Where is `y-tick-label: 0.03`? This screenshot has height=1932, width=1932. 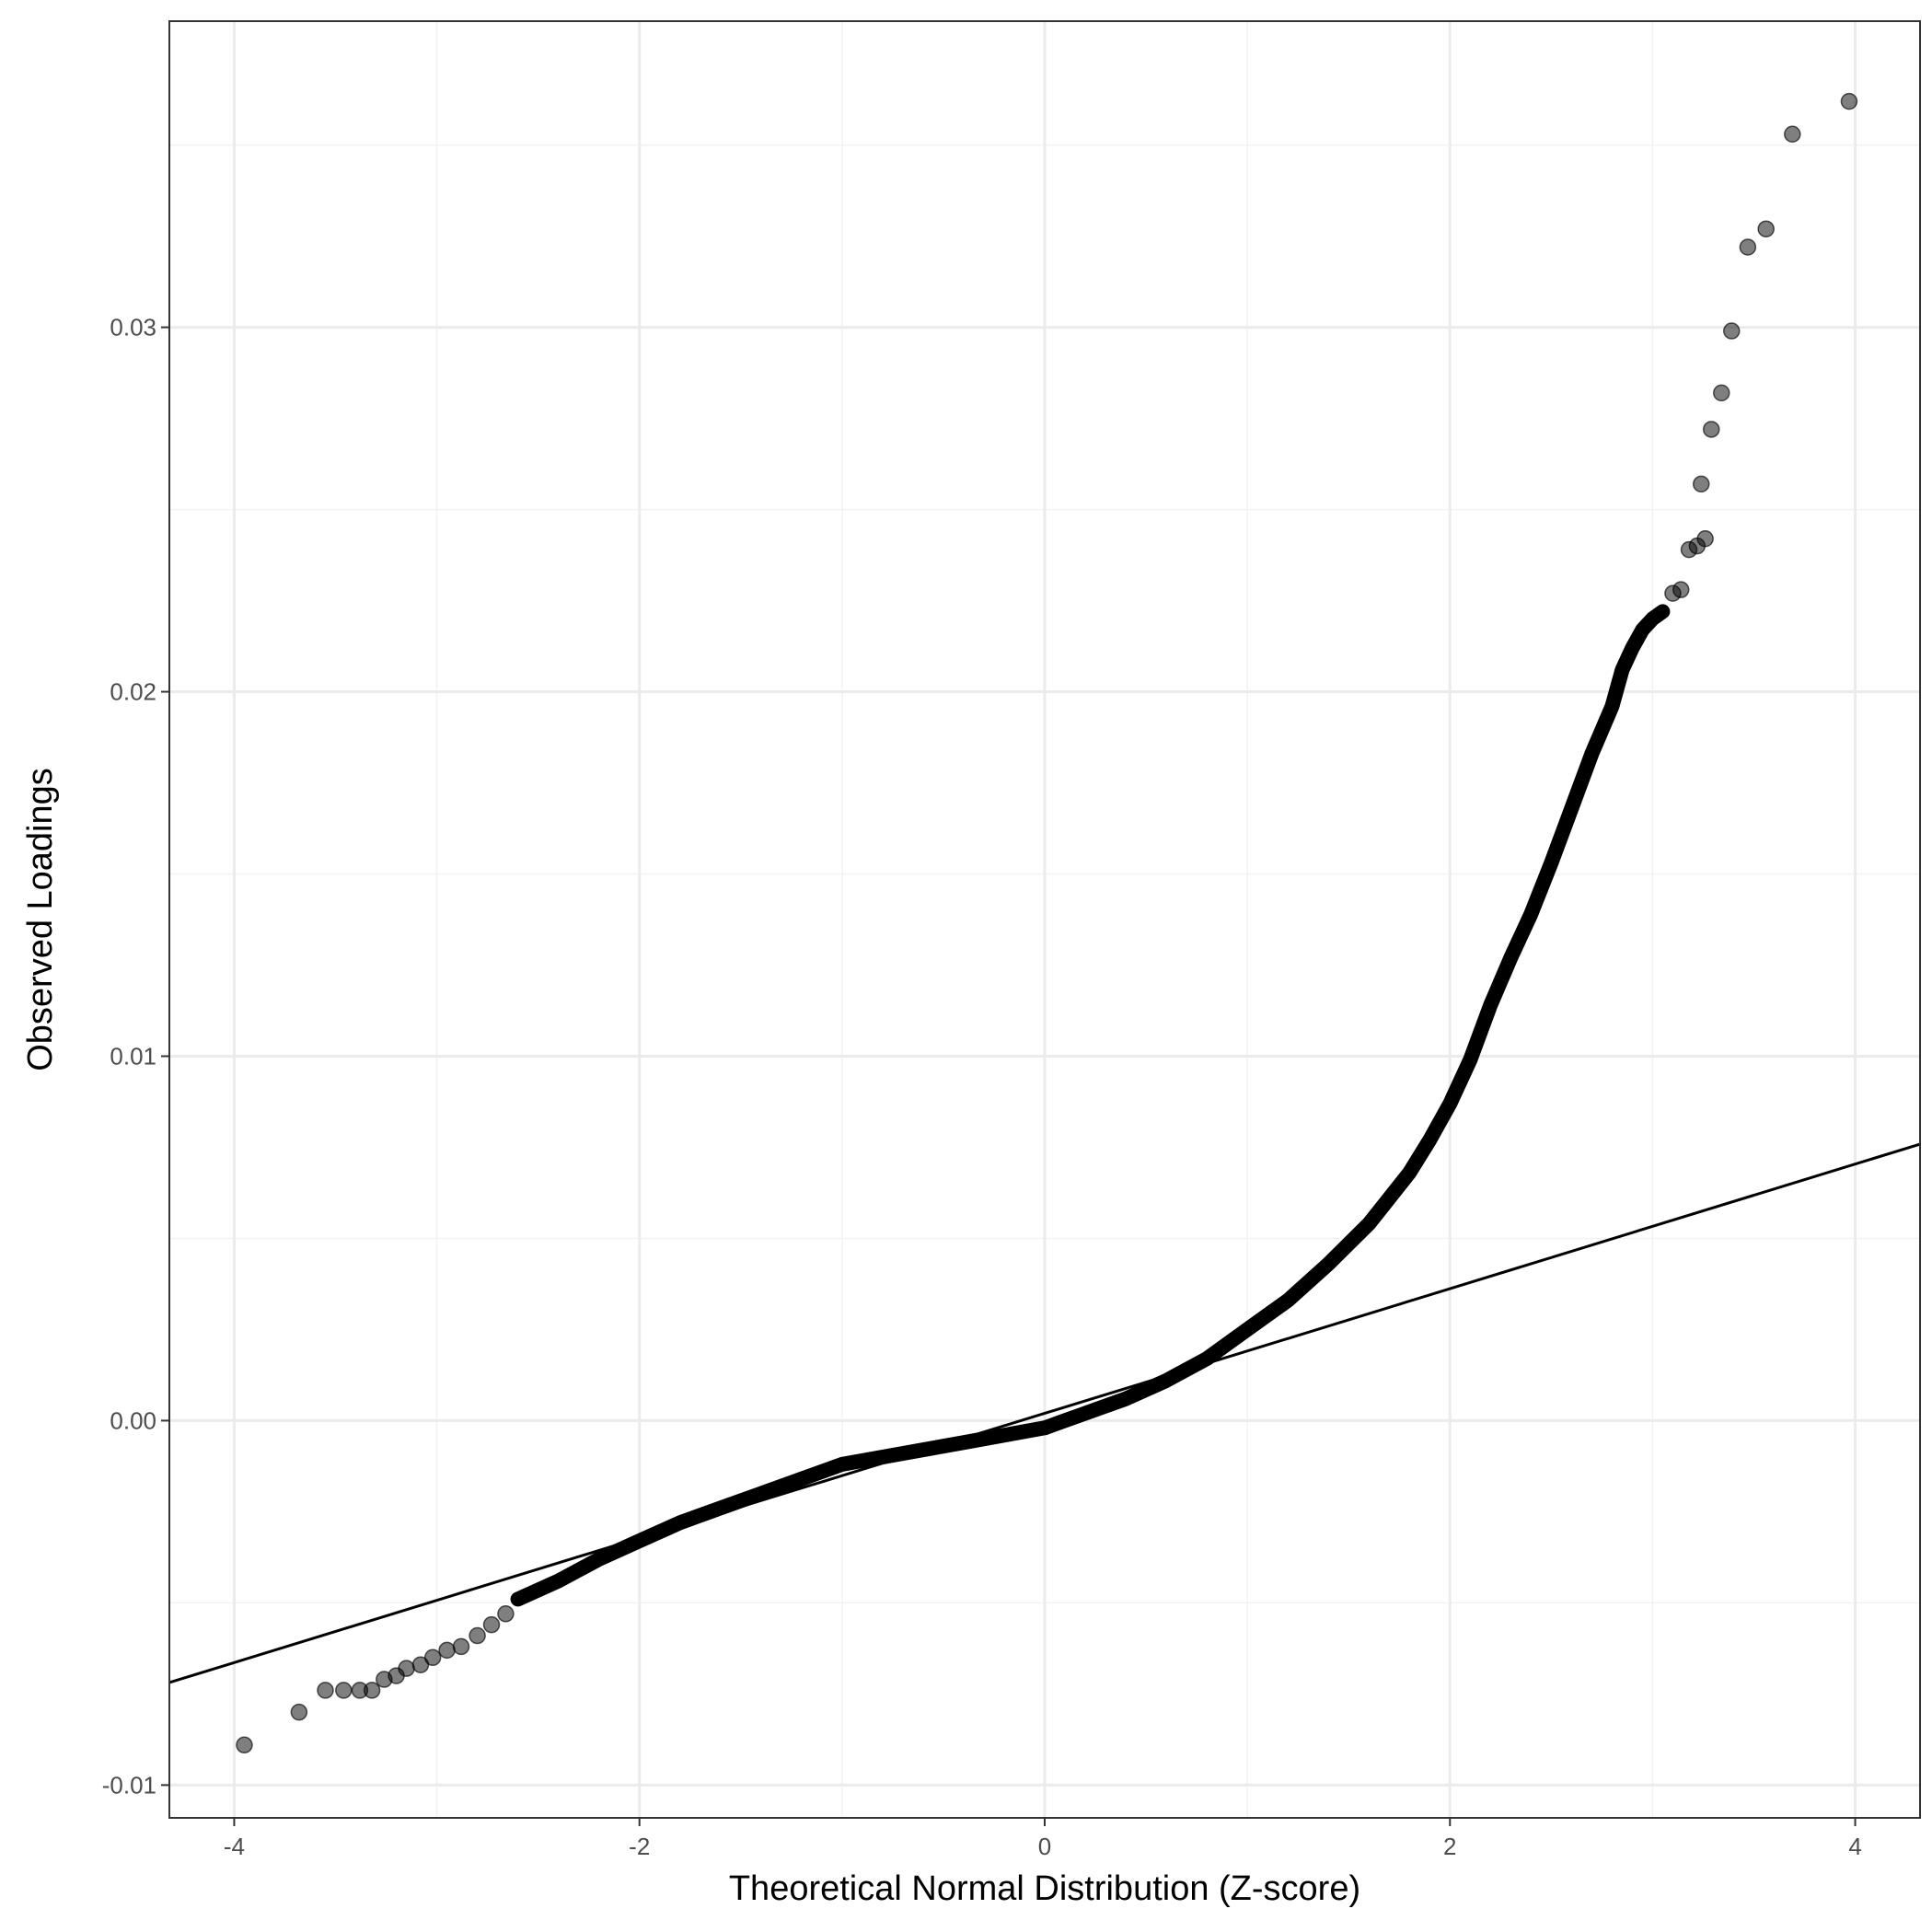
y-tick-label: 0.03 is located at coordinates (133, 327).